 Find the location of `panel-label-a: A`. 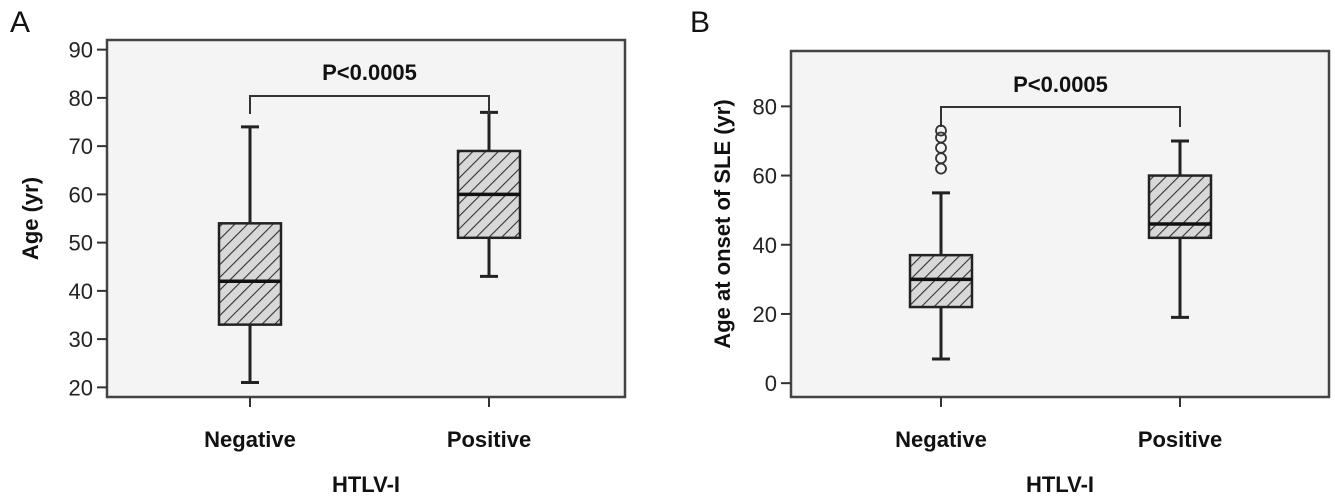

panel-label-a: A is located at coordinates (20, 22).